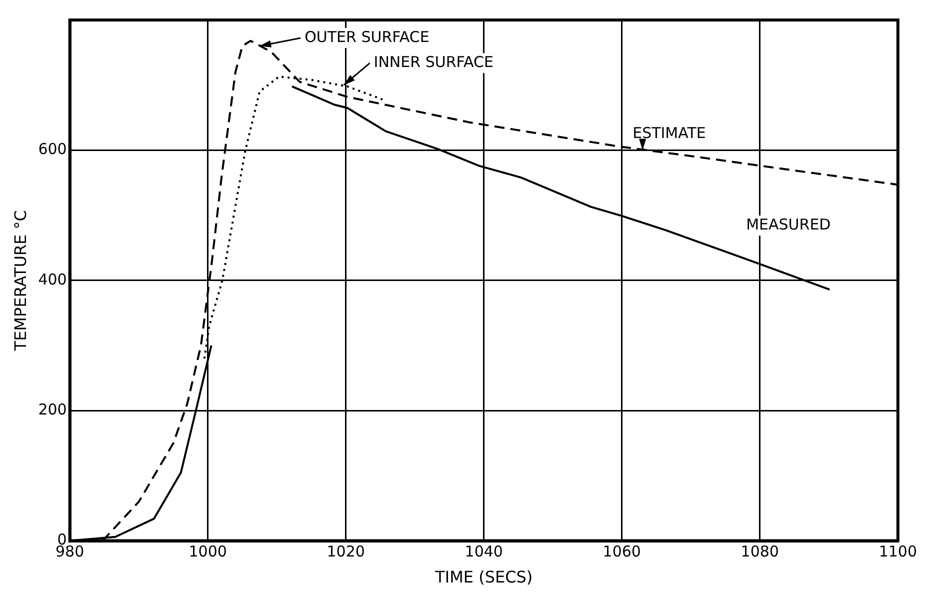  Describe the element at coordinates (483, 577) in the screenshot. I see `x-axis-title: TIME (SECS)` at that location.